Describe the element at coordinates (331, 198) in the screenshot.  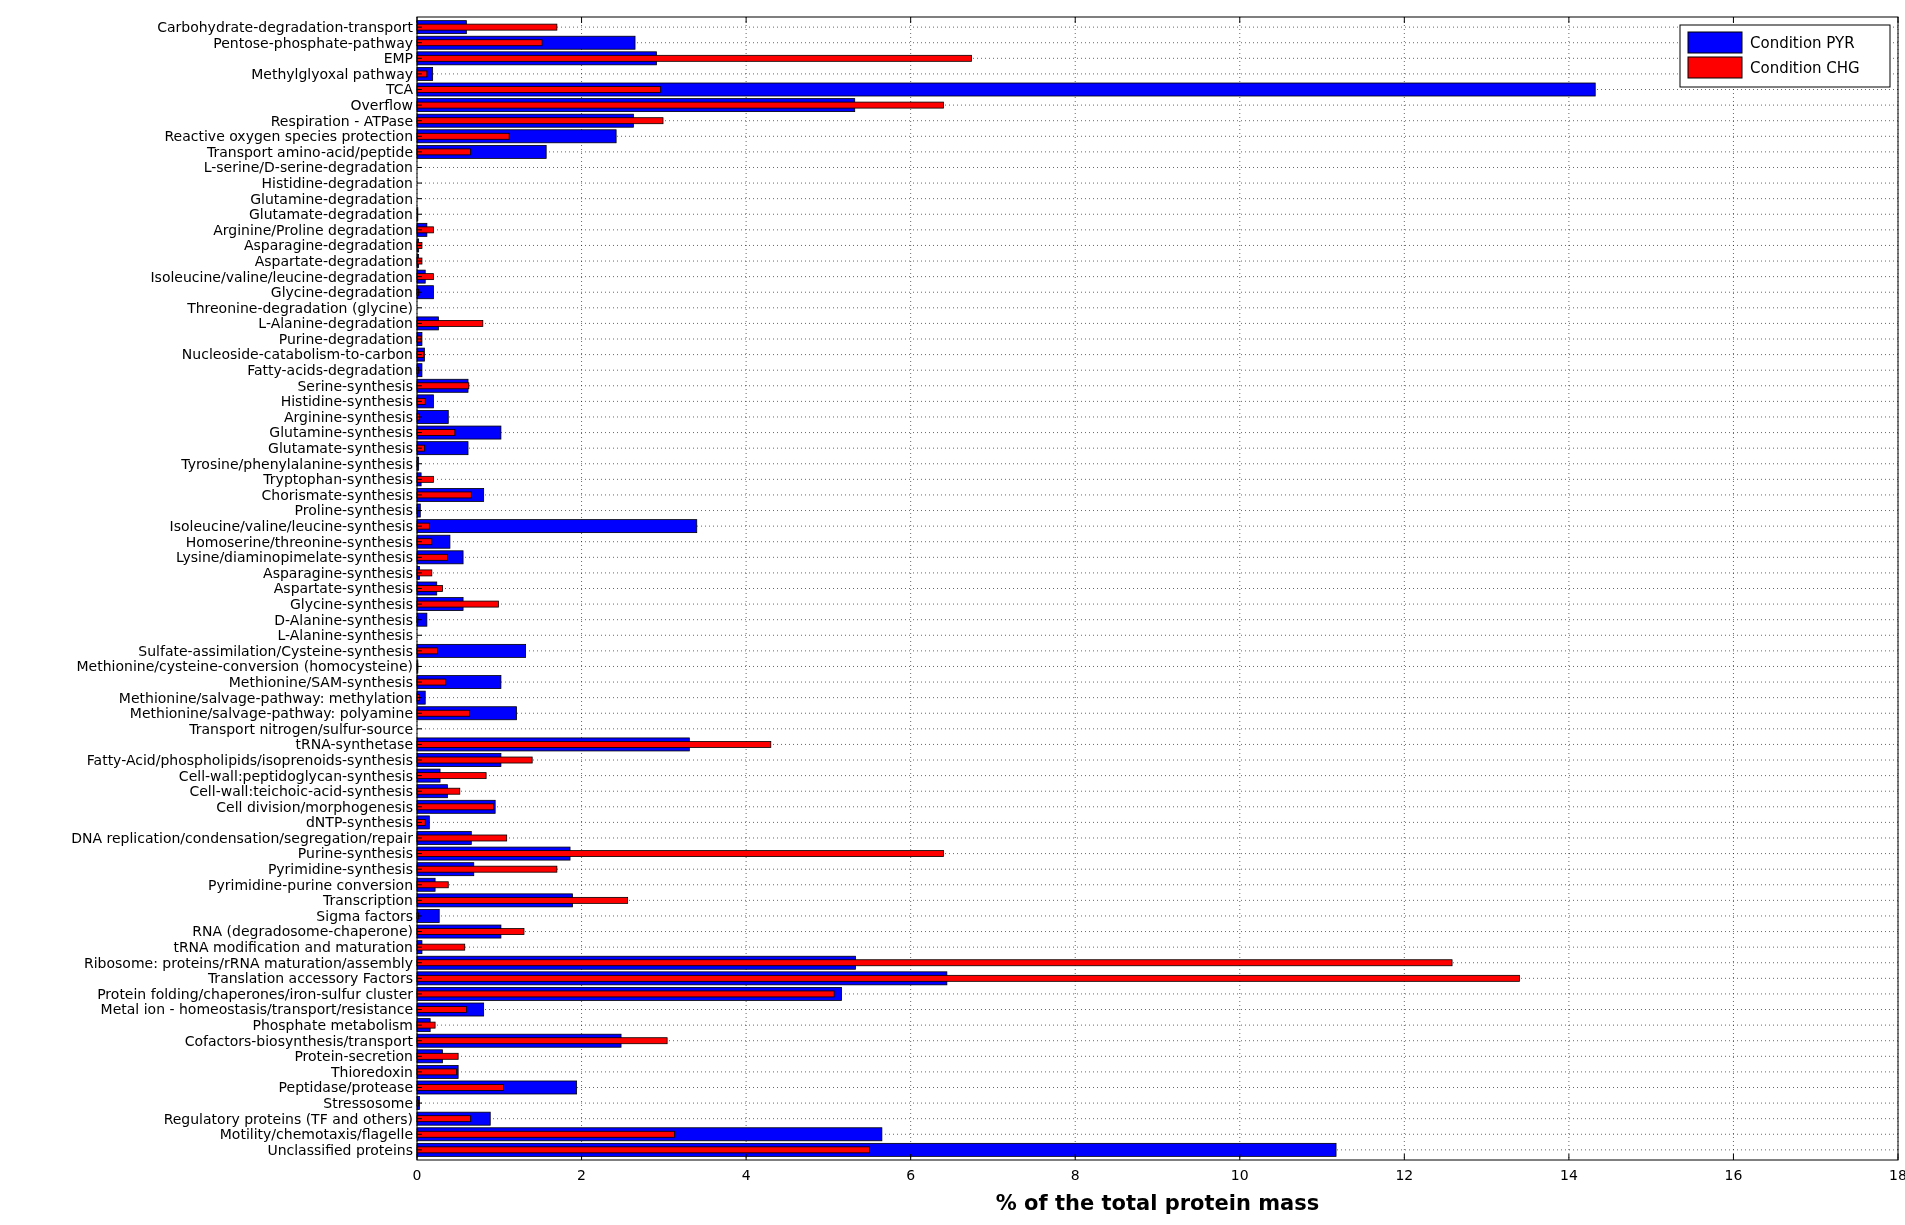
I see `y-tick-label: Glutamine-degradation` at that location.